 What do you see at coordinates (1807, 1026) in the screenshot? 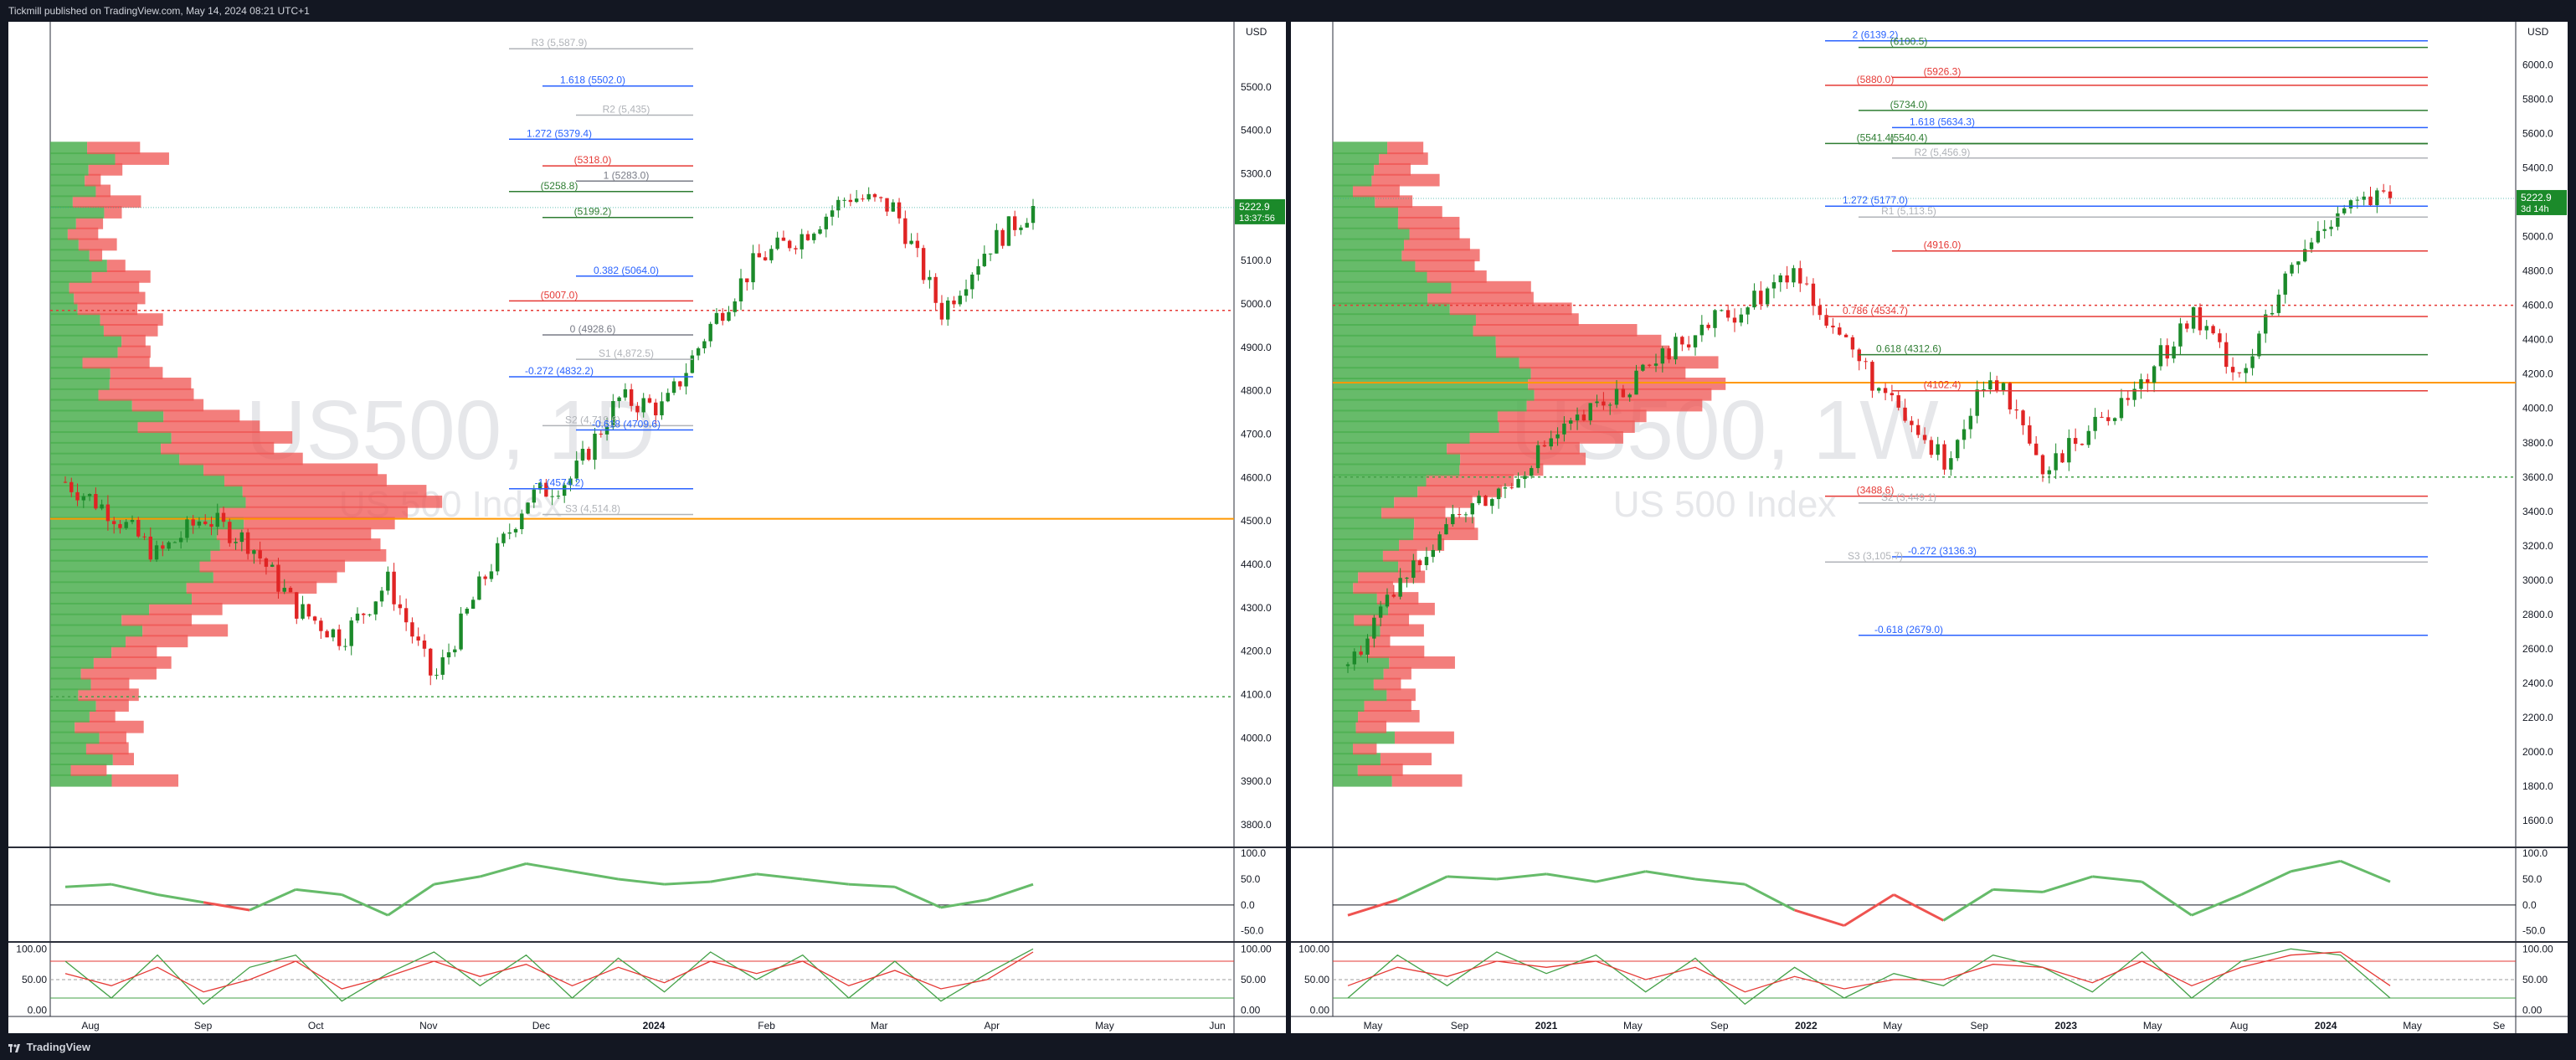
I see `time-tick-label: 2022` at bounding box center [1807, 1026].